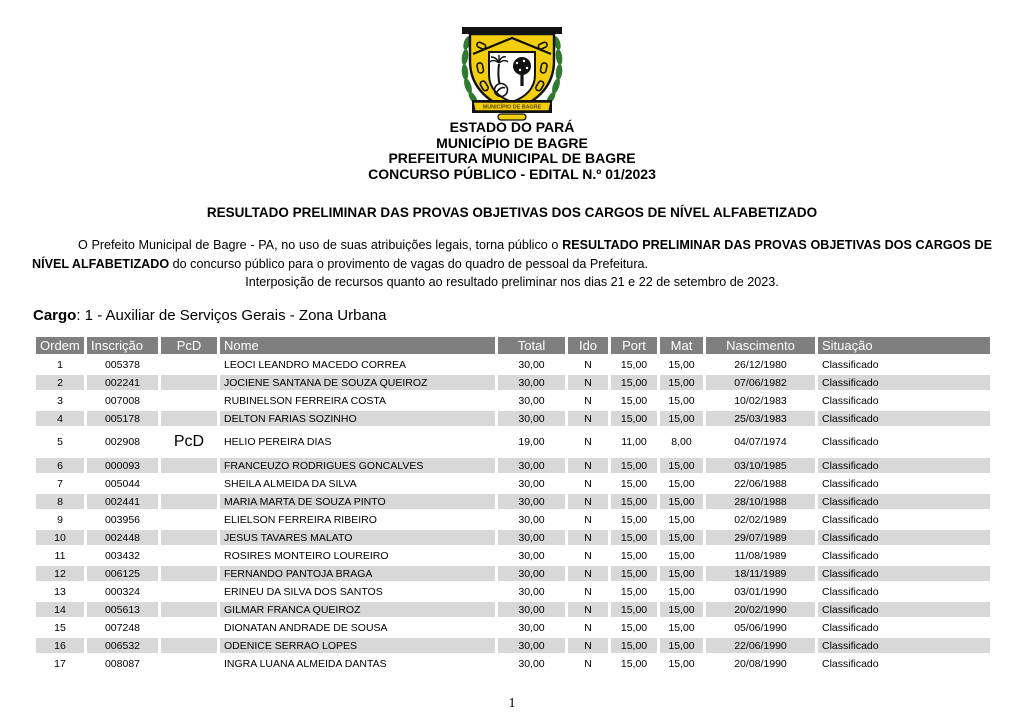 This screenshot has height=724, width=1024. I want to click on crest-container: MUNICÍPIO DE BAGRE, so click(512, 74).